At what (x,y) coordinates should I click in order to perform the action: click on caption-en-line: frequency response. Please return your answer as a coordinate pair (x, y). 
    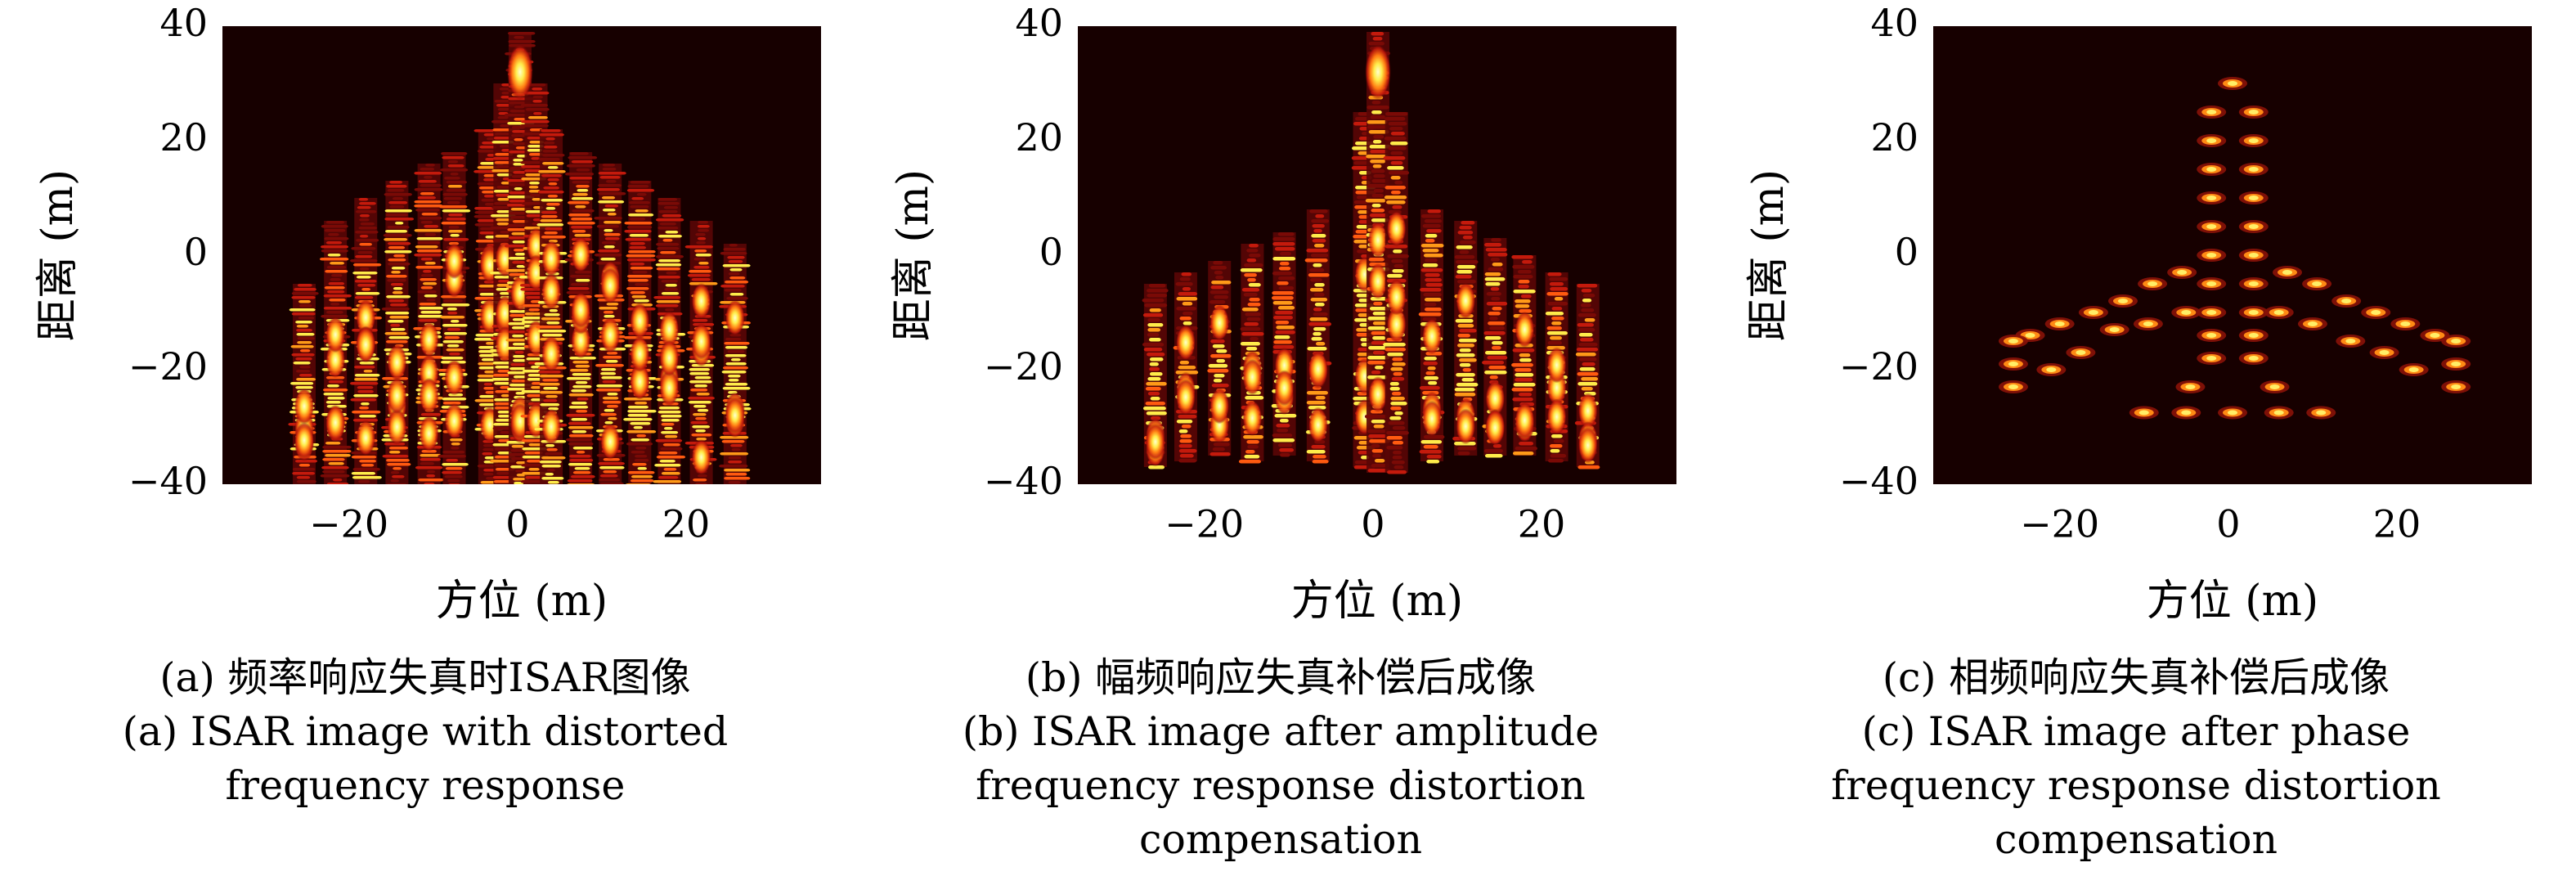
    Looking at the image, I should click on (425, 785).